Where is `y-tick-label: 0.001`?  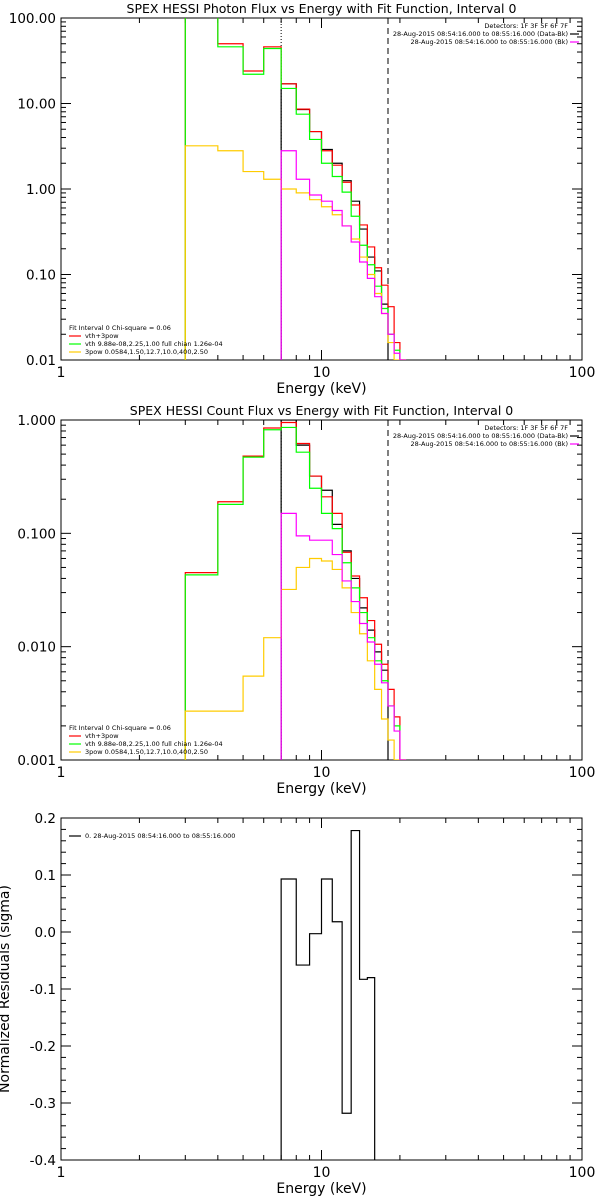
y-tick-label: 0.001 is located at coordinates (36, 761).